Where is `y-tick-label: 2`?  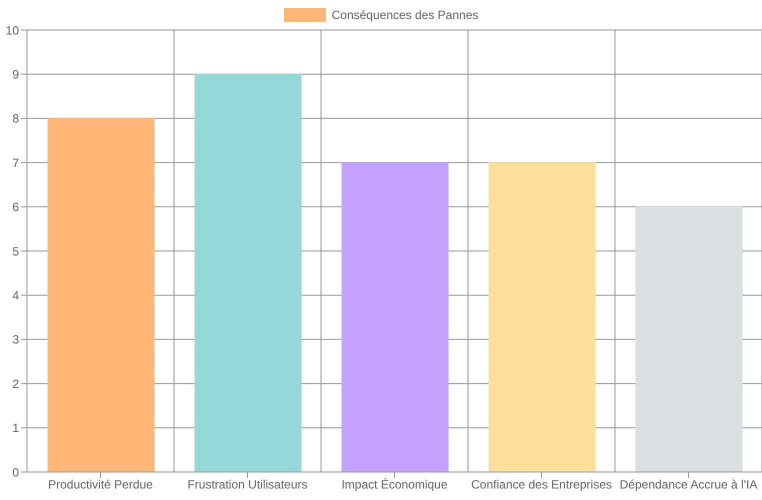
y-tick-label: 2 is located at coordinates (16, 383).